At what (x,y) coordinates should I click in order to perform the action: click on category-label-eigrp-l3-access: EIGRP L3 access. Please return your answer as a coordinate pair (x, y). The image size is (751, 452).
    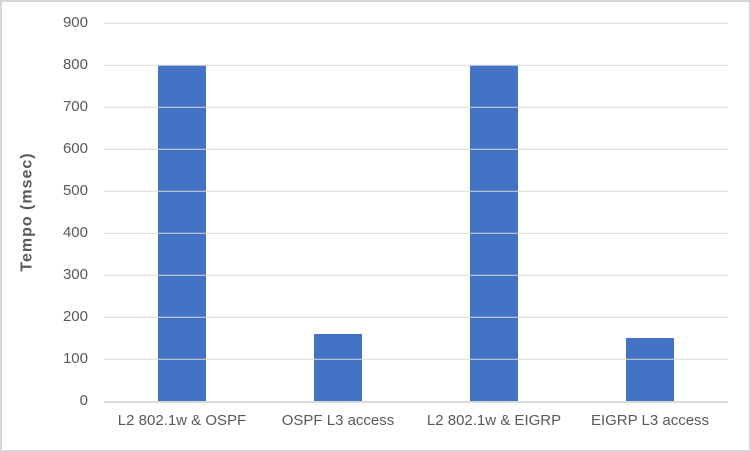
    Looking at the image, I should click on (650, 420).